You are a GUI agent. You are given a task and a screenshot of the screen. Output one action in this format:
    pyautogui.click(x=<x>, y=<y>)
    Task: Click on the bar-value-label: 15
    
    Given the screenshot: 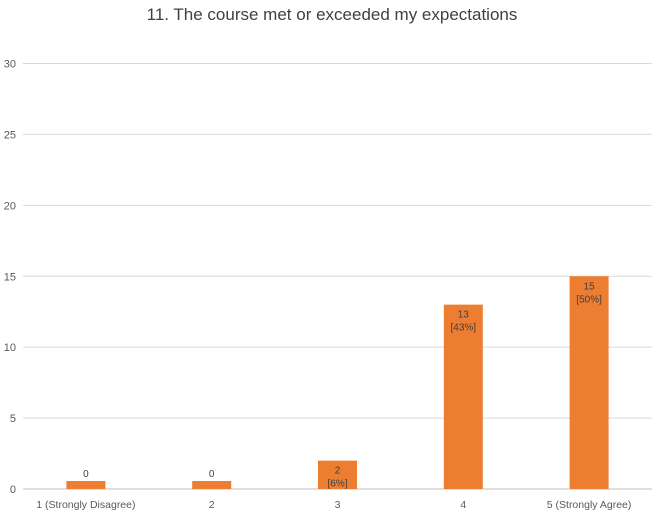 What is the action you would take?
    pyautogui.click(x=590, y=286)
    